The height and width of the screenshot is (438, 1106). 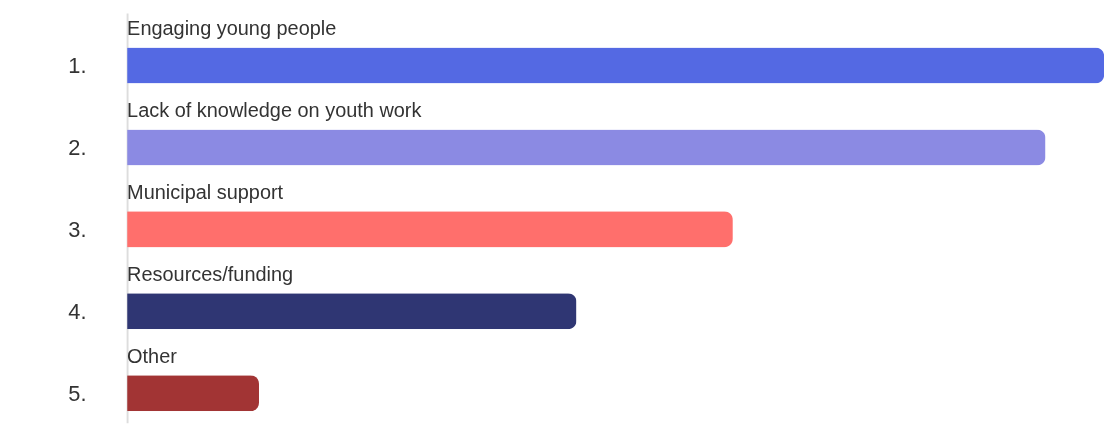 I want to click on text: 1., so click(x=77, y=66).